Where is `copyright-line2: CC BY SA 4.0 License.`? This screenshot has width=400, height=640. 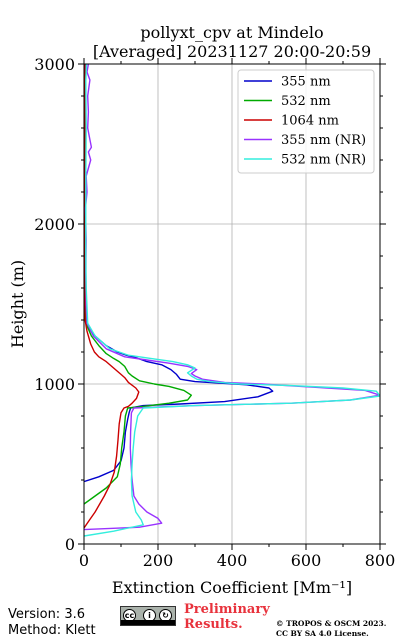
copyright-line2: CC BY SA 4.0 License. is located at coordinates (322, 633).